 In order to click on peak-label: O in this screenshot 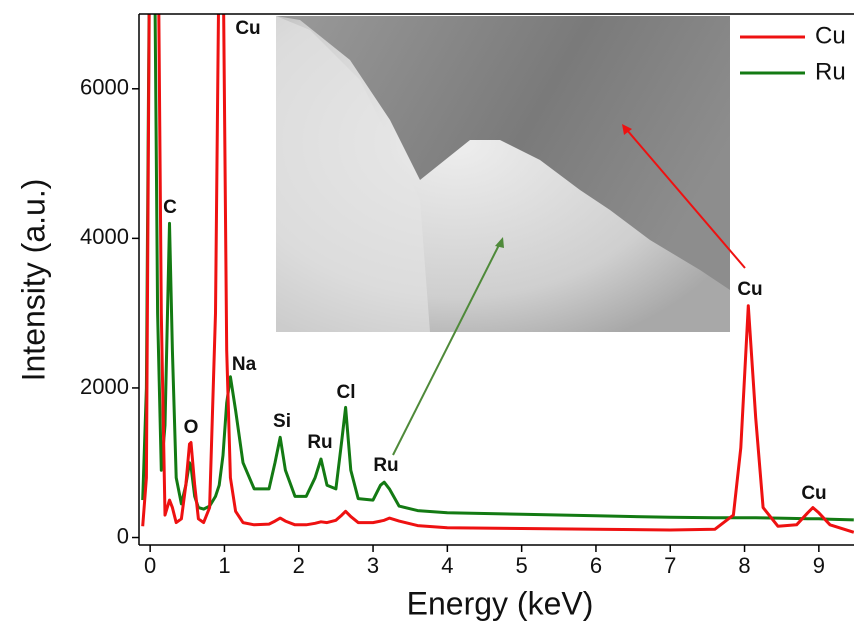, I will do `click(191, 427)`.